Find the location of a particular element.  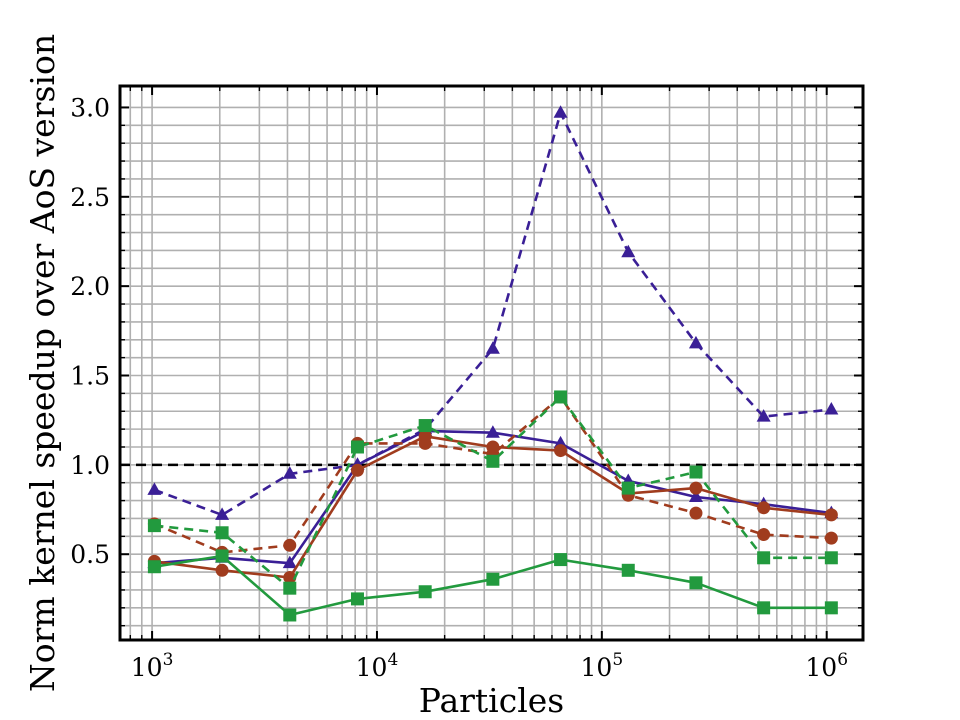

x-axis-title: Particles is located at coordinates (492, 700).